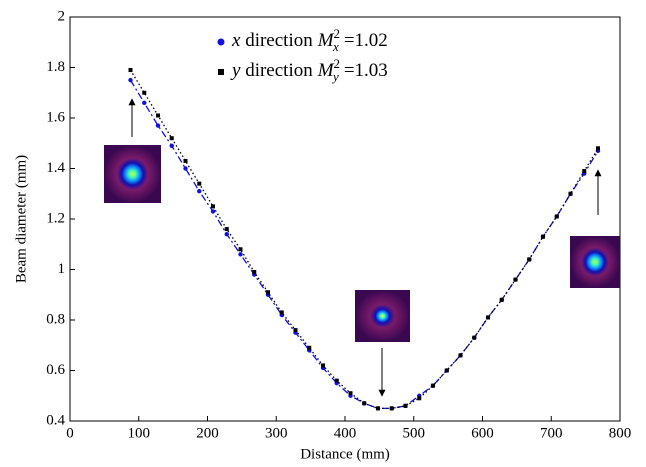 Image resolution: width=646 pixels, height=467 pixels. I want to click on y-tick-label: 1, so click(62, 269).